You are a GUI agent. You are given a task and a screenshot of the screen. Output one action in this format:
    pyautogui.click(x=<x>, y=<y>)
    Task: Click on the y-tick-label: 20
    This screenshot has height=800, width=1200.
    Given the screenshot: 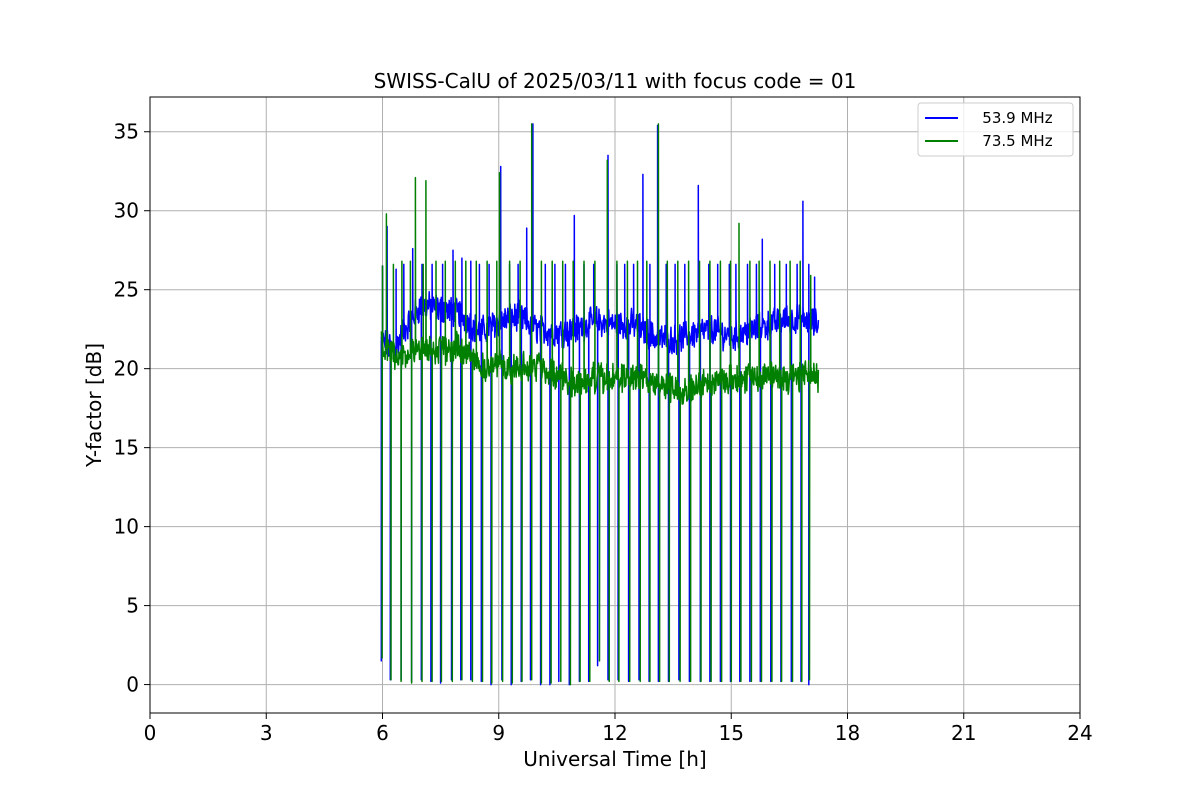 What is the action you would take?
    pyautogui.click(x=126, y=369)
    